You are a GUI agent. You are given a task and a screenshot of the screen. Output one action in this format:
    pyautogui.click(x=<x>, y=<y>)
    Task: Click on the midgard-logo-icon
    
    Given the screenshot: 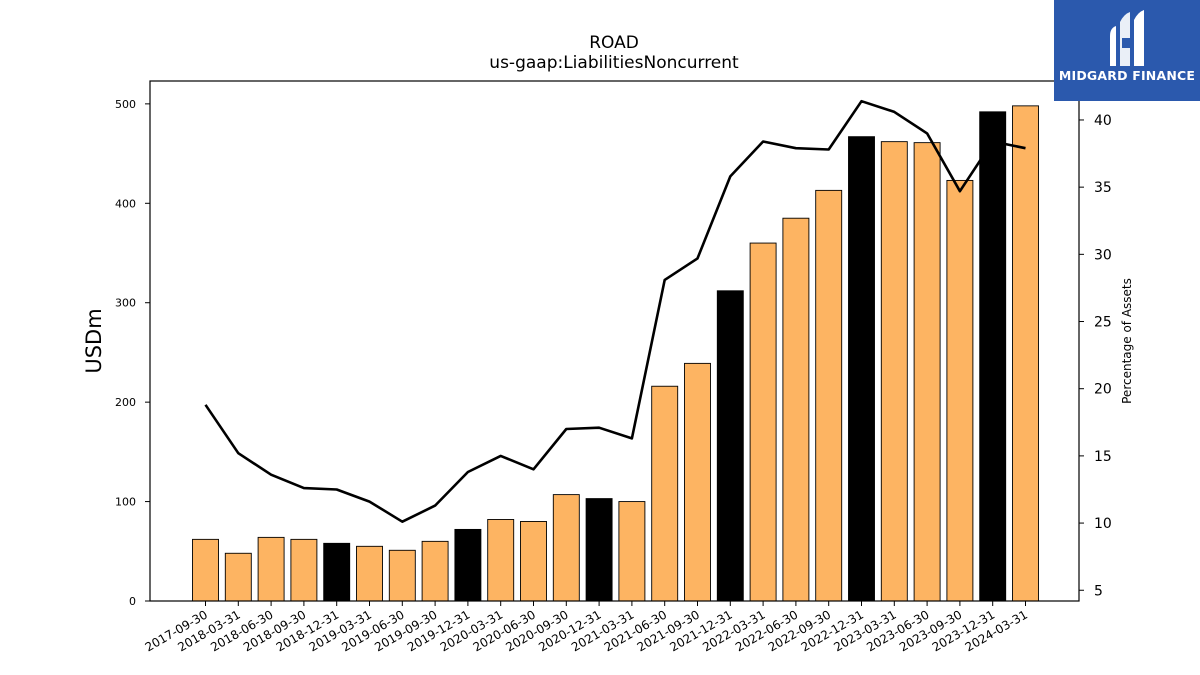 What is the action you would take?
    pyautogui.click(x=1127, y=38)
    